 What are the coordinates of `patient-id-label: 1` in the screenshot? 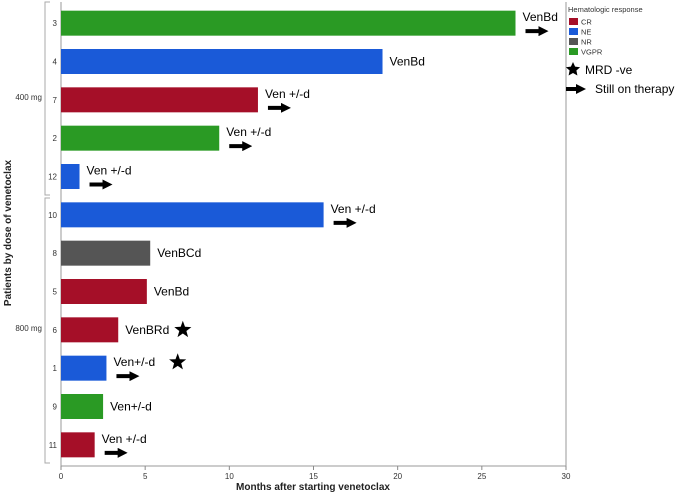 It's located at (55, 368).